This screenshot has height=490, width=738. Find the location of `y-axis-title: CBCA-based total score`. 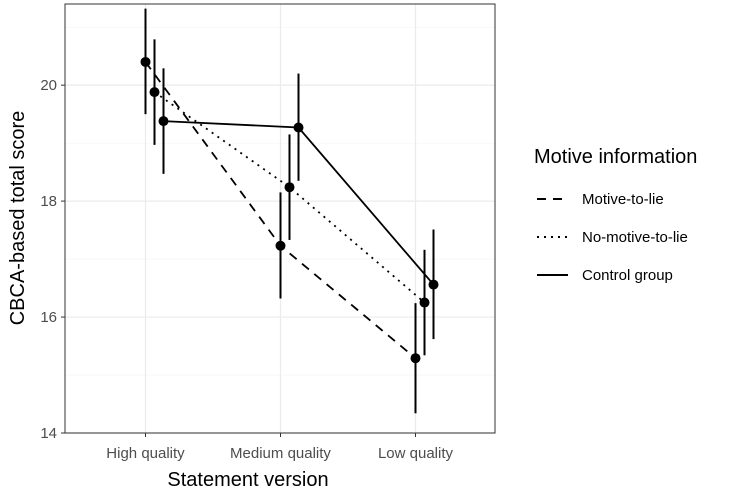

y-axis-title: CBCA-based total score is located at coordinates (18, 218).